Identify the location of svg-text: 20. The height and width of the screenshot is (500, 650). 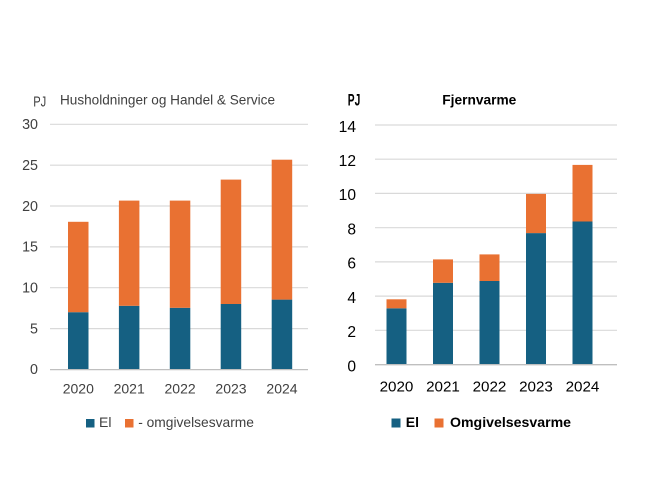
(30, 207).